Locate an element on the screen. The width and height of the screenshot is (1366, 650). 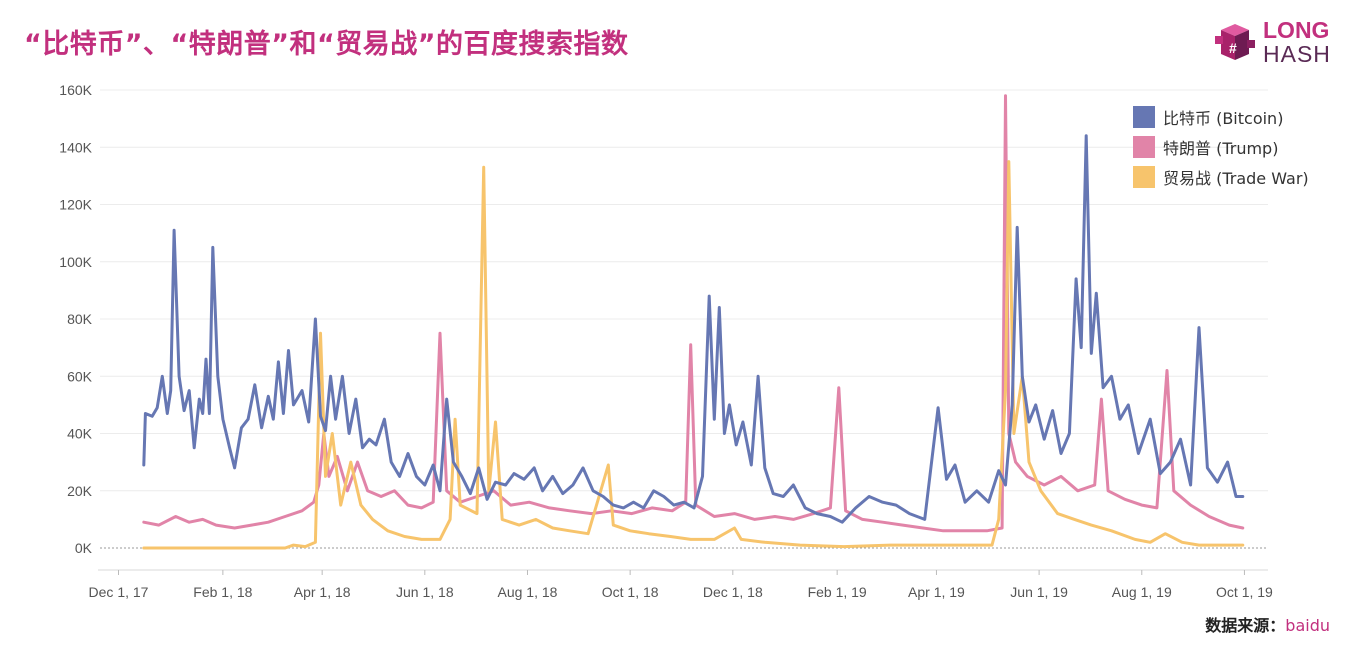
x-tick-label: Apr 1, 18 is located at coordinates (322, 592).